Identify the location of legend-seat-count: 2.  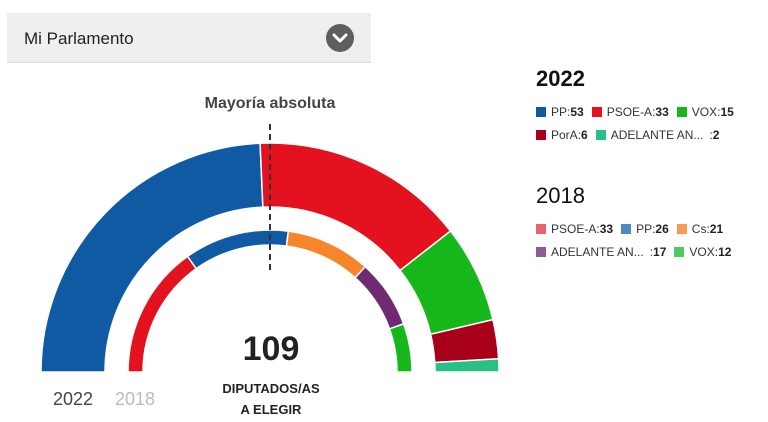
(716, 134).